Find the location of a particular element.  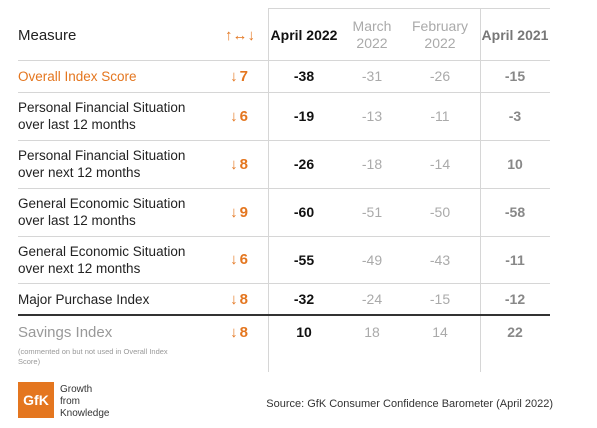

tagline-line: from is located at coordinates (70, 401).